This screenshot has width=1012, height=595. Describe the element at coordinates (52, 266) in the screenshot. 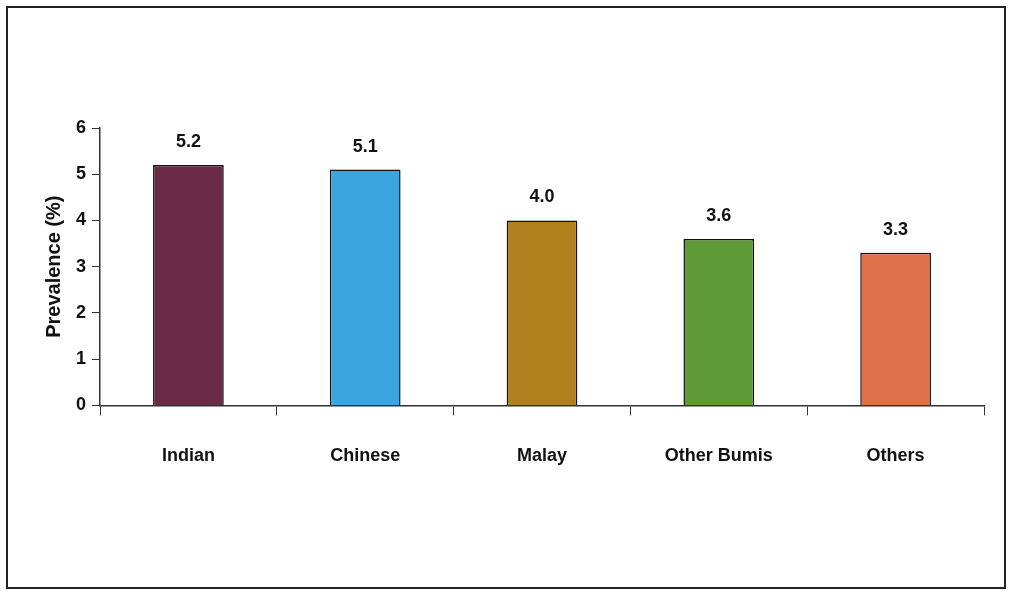

I see `y-axis-title: Prevalence (%)` at that location.